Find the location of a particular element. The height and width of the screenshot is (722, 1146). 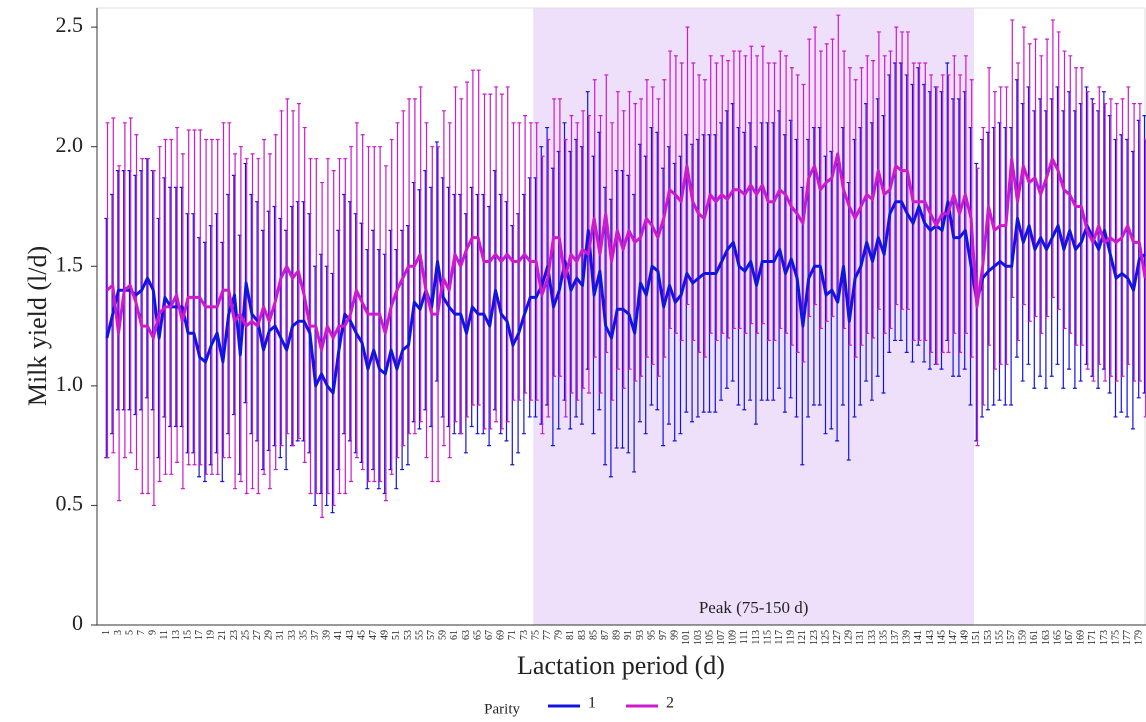

x-tick-label: 75 is located at coordinates (535, 635).